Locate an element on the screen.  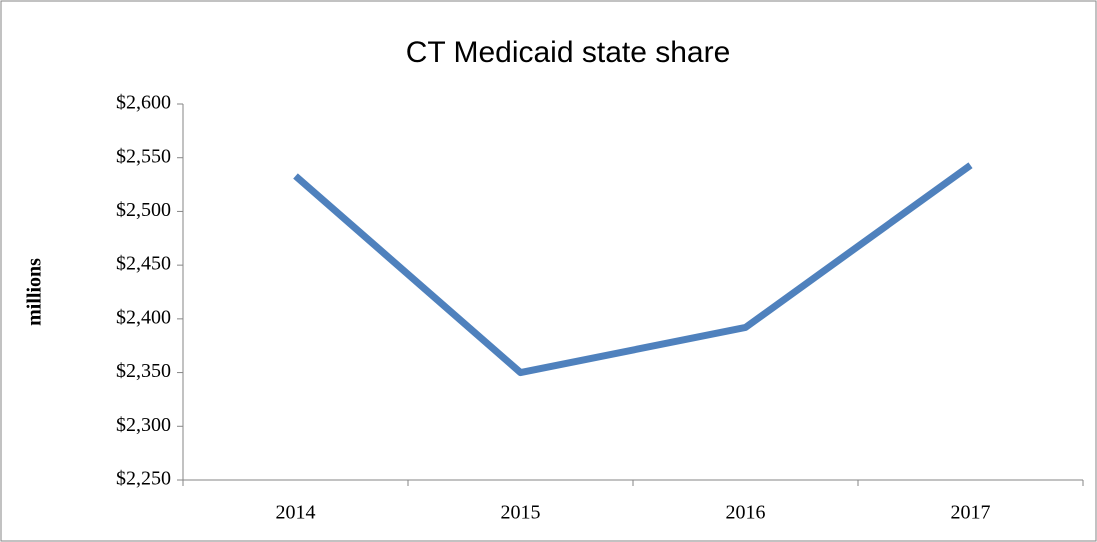
y-tick-label: $2,400 is located at coordinates (143, 317).